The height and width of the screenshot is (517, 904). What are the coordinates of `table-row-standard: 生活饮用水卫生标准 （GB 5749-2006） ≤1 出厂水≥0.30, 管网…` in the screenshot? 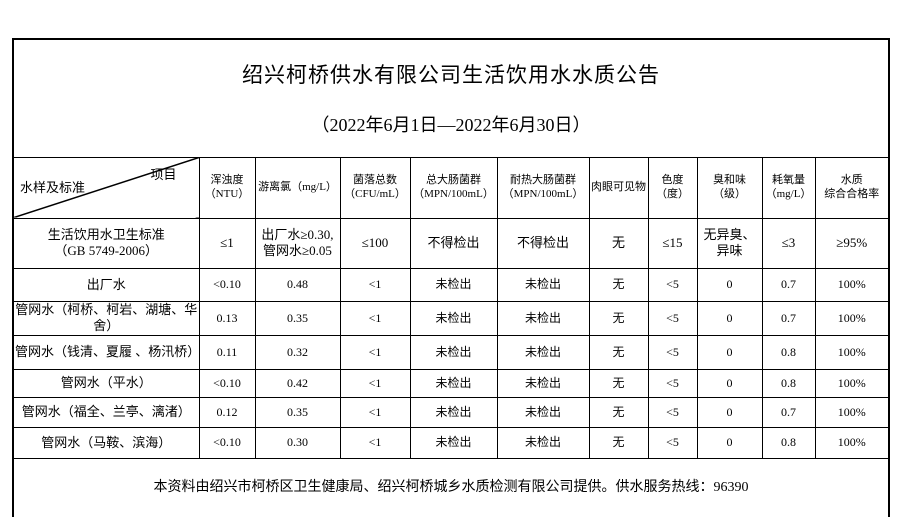 It's located at (451, 243).